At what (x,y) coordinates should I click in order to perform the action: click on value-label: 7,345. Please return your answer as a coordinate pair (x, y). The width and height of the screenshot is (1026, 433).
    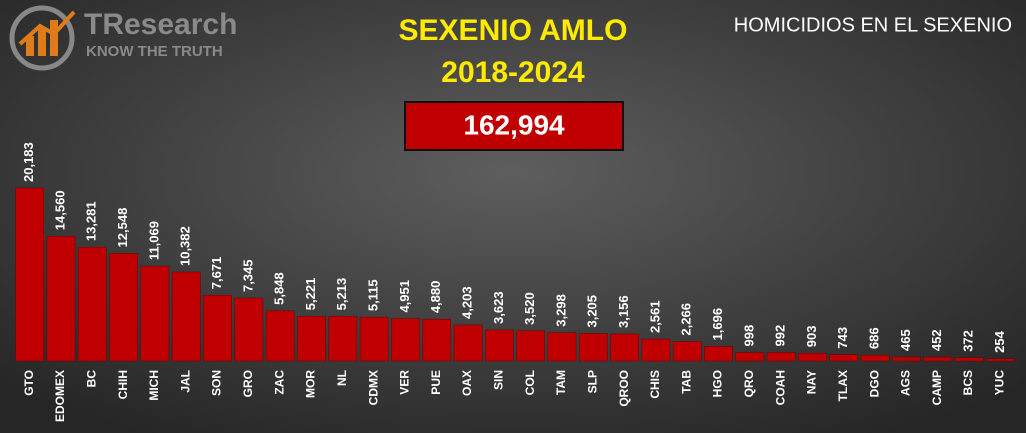
    Looking at the image, I should click on (247, 275).